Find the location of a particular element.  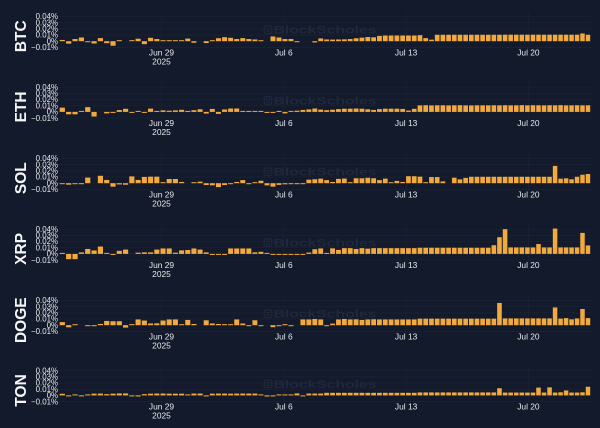

svg-text: DOGE is located at coordinates (21, 320).